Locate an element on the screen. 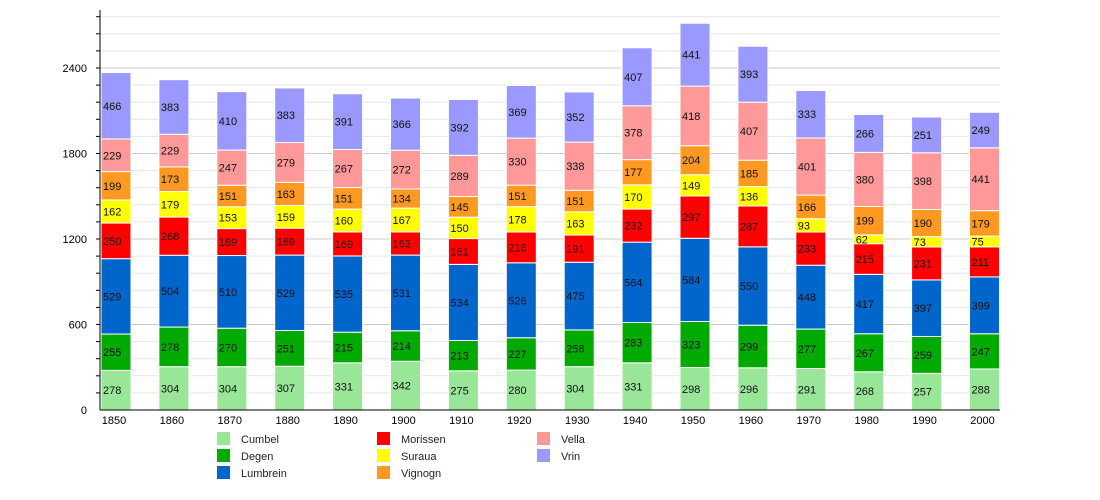  legend-label: Degen is located at coordinates (257, 457).